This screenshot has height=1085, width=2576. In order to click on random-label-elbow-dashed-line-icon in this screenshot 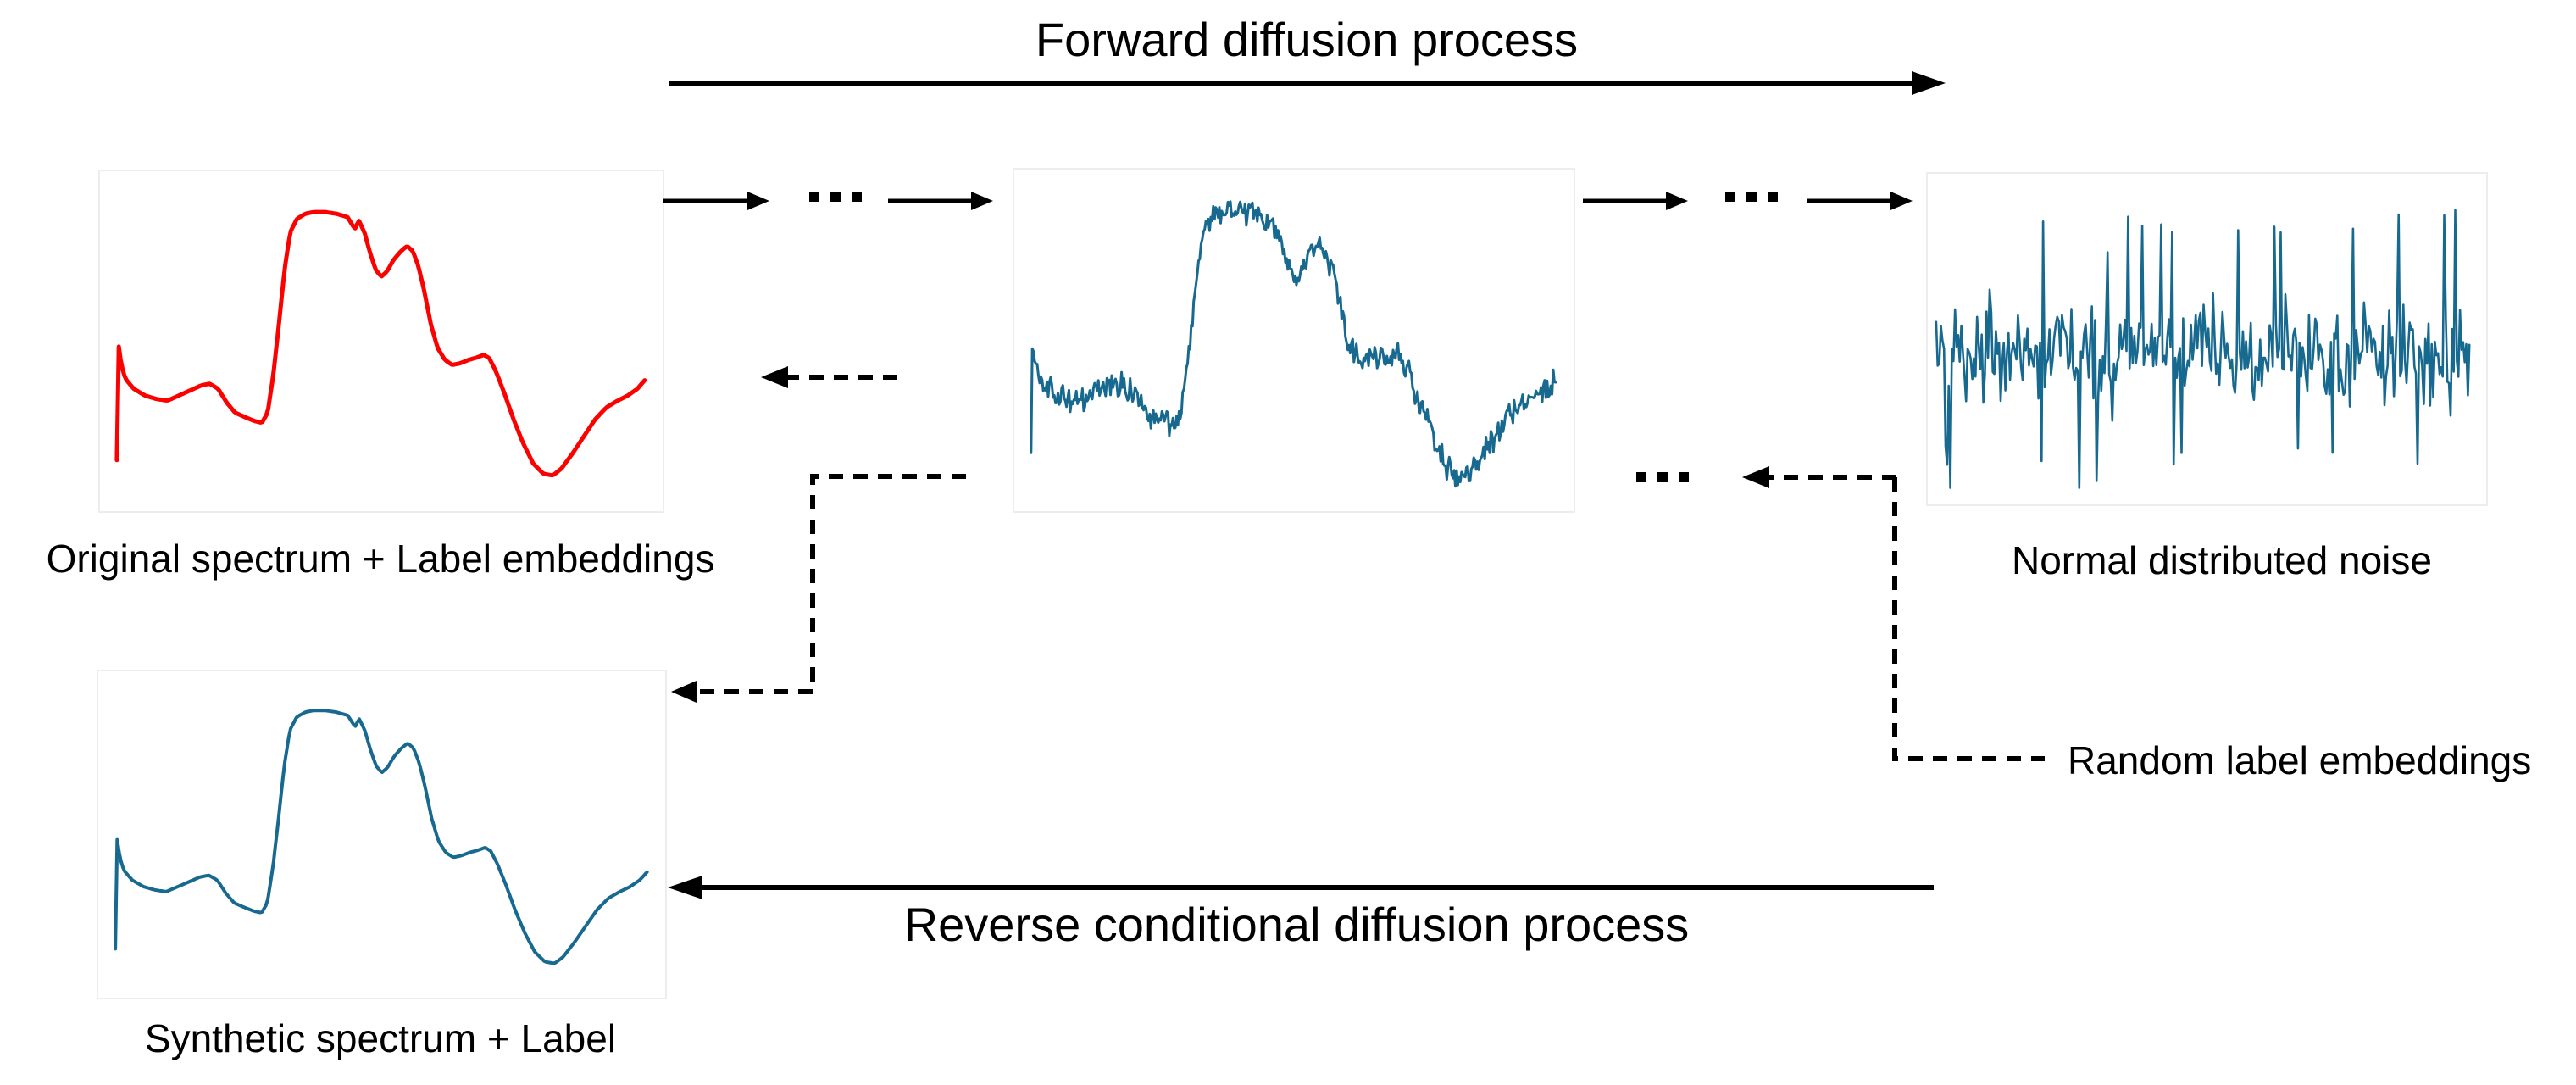, I will do `click(1968, 619)`.